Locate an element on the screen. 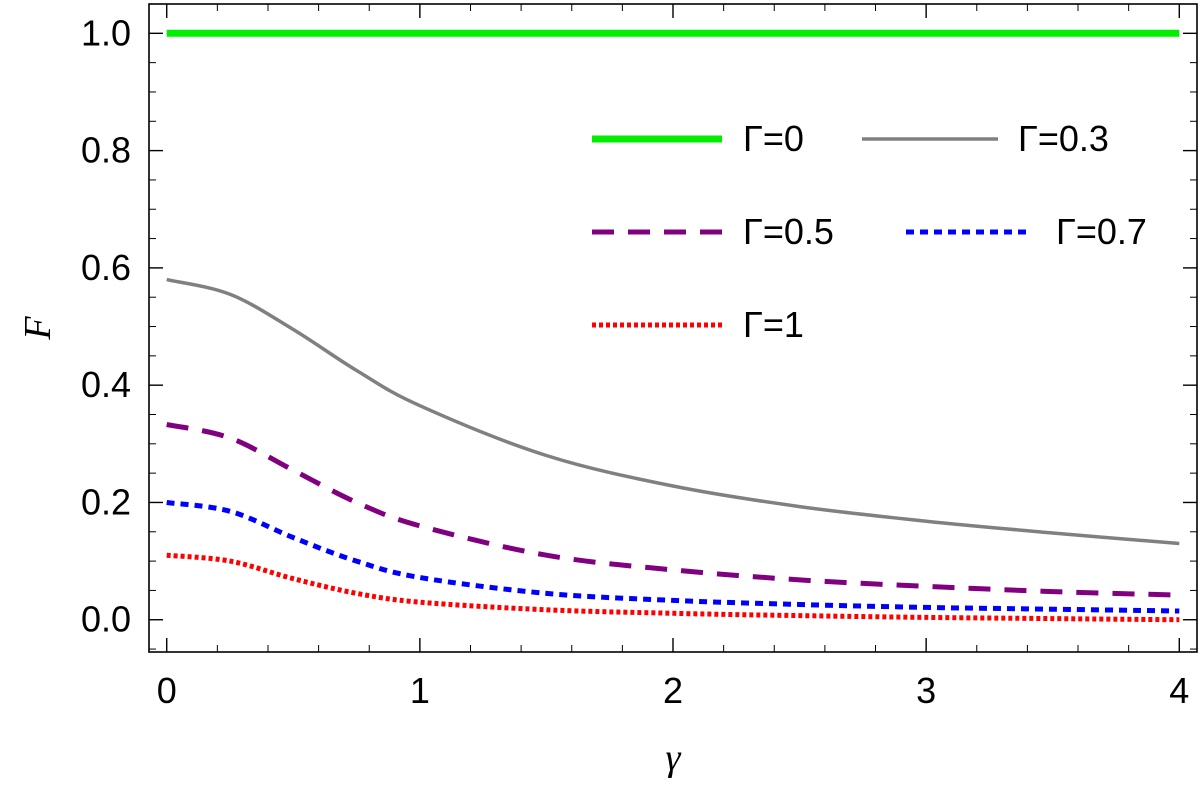  y-tick-label: 0.6 is located at coordinates (106, 267).